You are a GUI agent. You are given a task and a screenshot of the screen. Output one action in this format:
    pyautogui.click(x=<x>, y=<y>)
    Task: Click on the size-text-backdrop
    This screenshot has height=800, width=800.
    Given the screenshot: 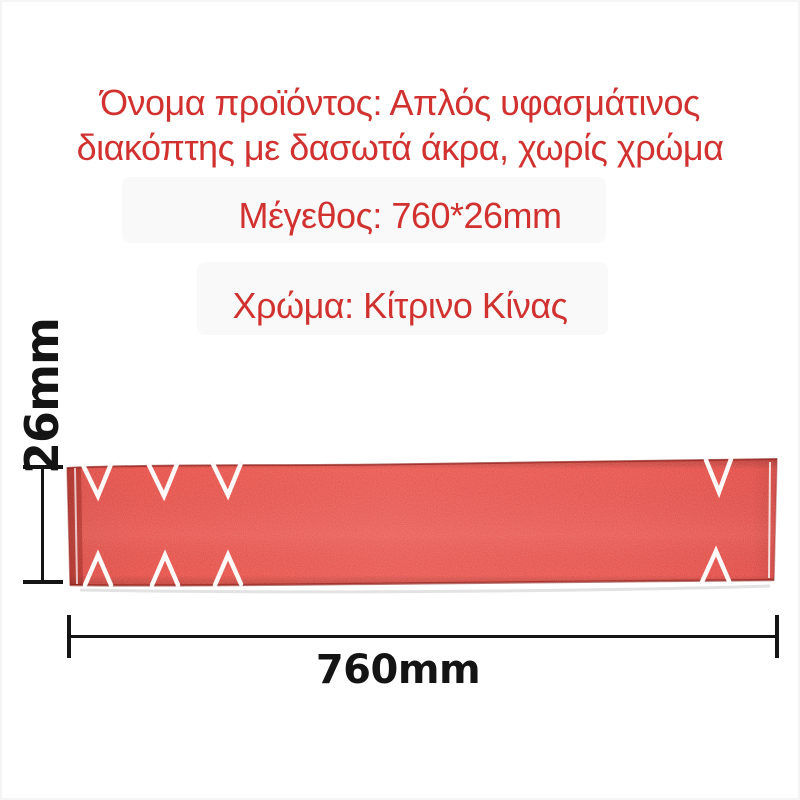 What is the action you would take?
    pyautogui.click(x=364, y=210)
    